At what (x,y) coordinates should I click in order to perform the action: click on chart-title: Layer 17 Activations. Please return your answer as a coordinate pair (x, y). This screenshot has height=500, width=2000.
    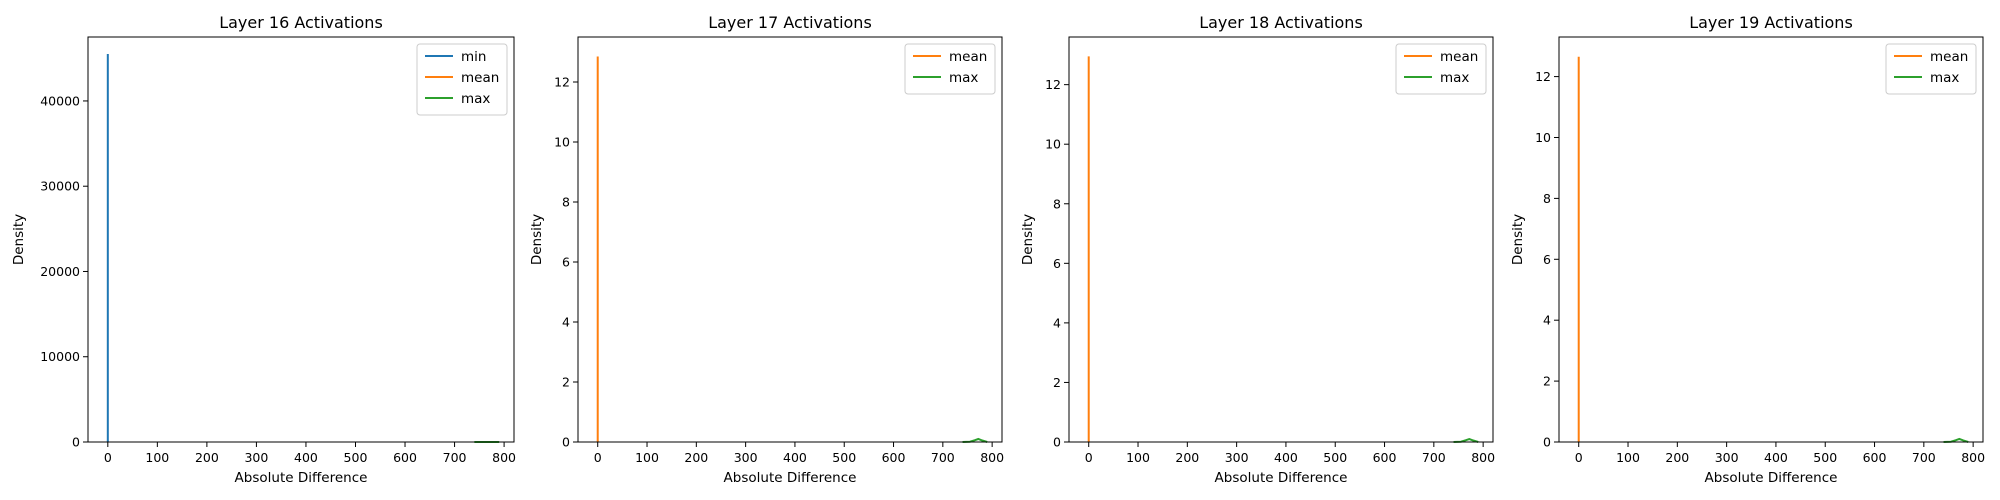
    Looking at the image, I should click on (790, 22).